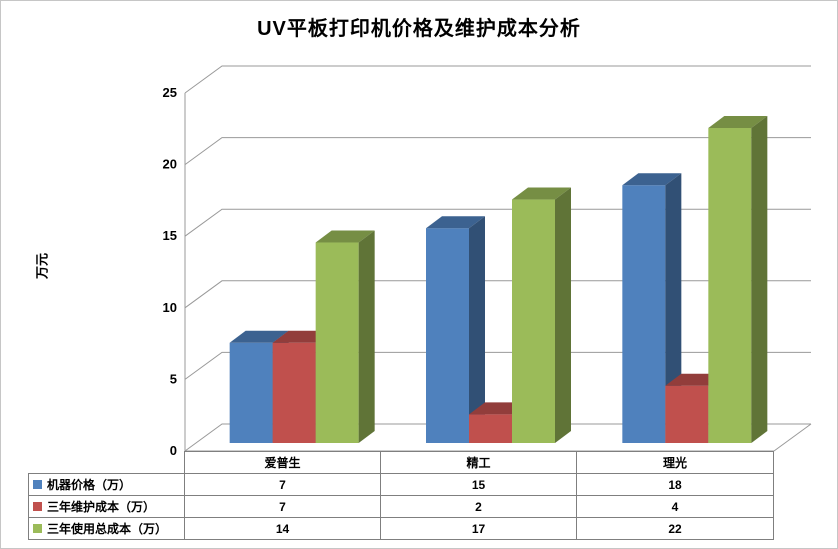 The width and height of the screenshot is (838, 549). Describe the element at coordinates (478, 506) in the screenshot. I see `value-cell: 2` at that location.